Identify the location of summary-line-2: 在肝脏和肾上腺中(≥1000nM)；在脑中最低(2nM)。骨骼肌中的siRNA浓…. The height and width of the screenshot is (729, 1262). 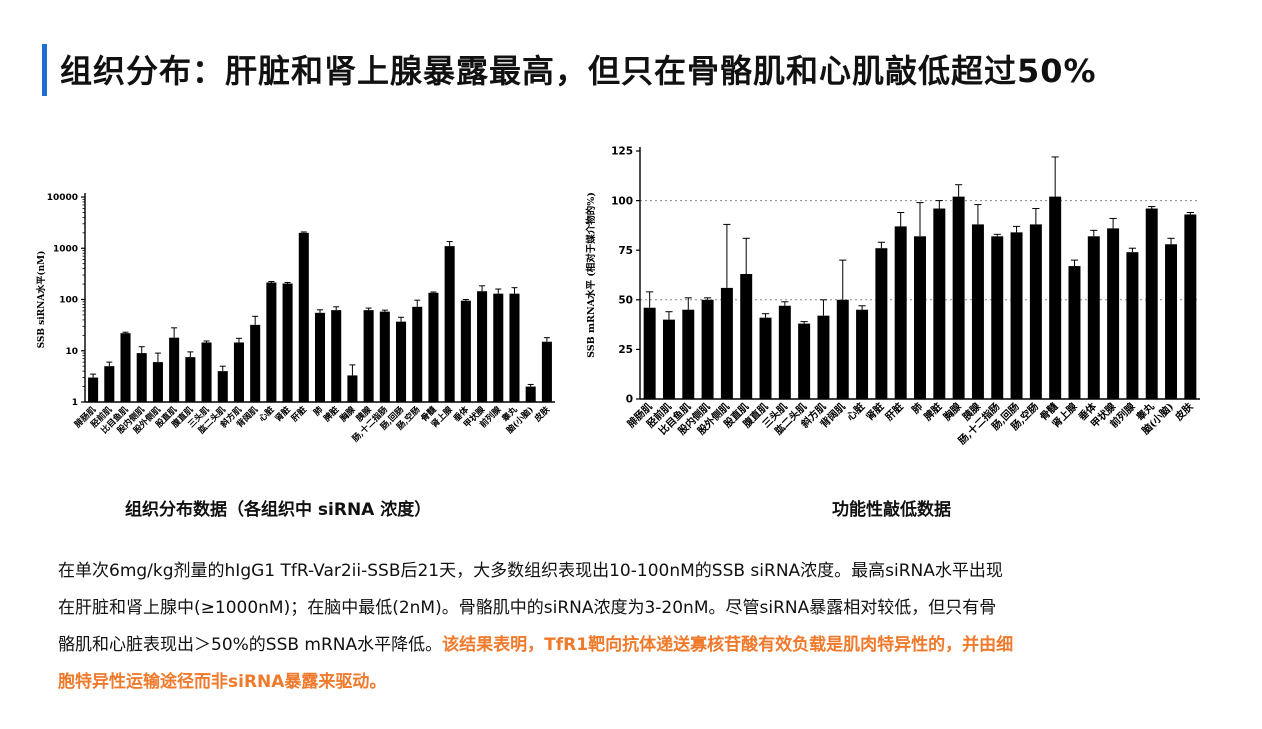
(527, 608).